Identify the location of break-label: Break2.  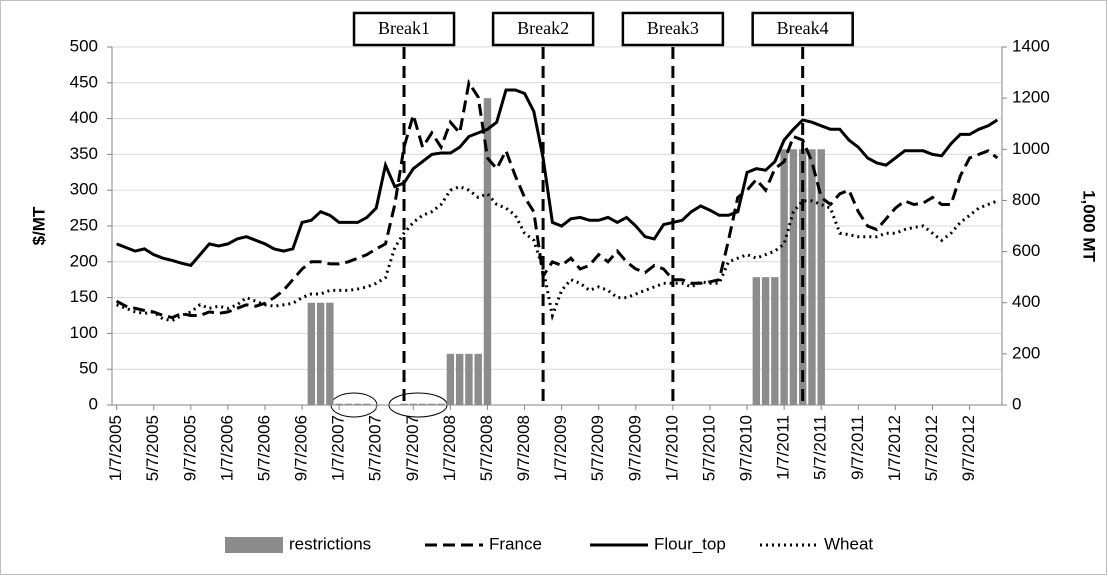
(543, 28).